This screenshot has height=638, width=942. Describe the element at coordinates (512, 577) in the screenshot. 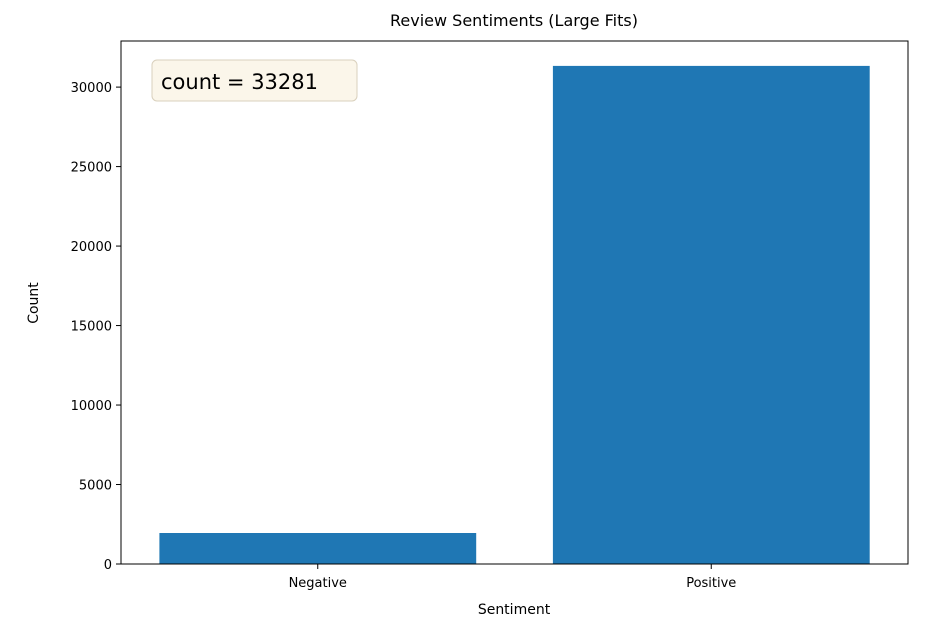

I see `x-ticks-group: Negative Positive` at that location.